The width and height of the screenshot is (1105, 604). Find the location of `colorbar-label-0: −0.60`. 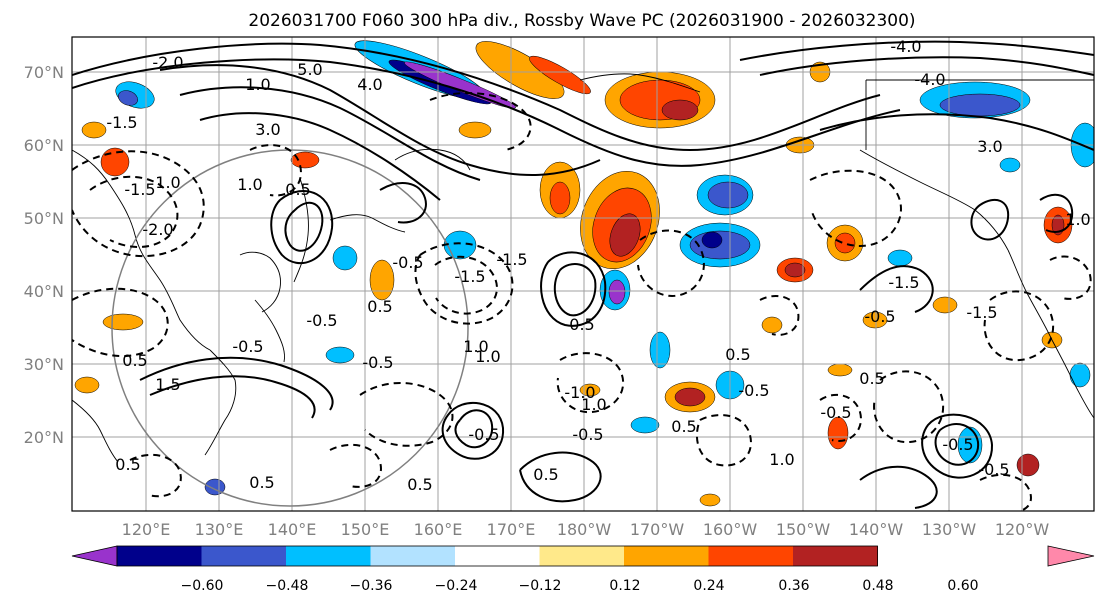

colorbar-label-0: −0.60 is located at coordinates (202, 586).